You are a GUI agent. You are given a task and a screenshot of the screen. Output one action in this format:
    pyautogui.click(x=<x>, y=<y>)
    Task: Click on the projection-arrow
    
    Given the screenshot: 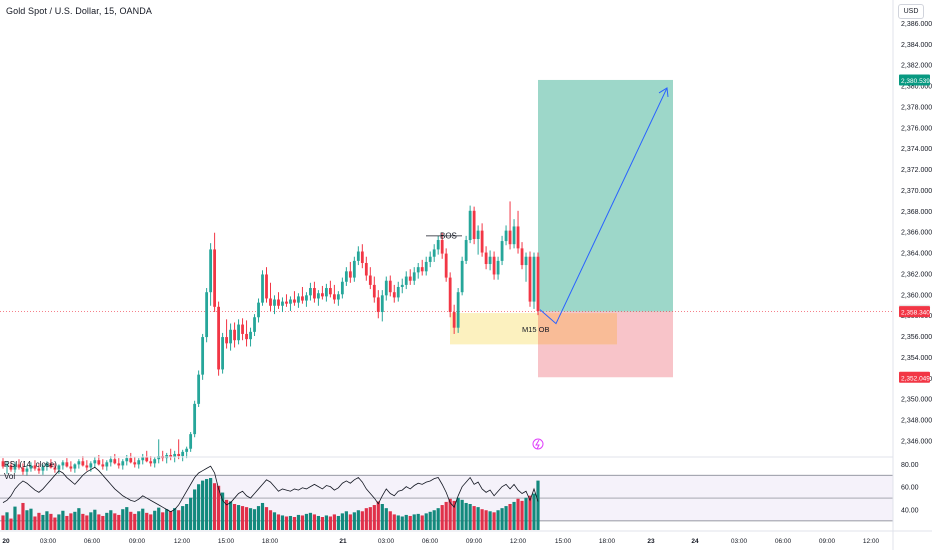 What is the action you would take?
    pyautogui.click(x=603, y=206)
    